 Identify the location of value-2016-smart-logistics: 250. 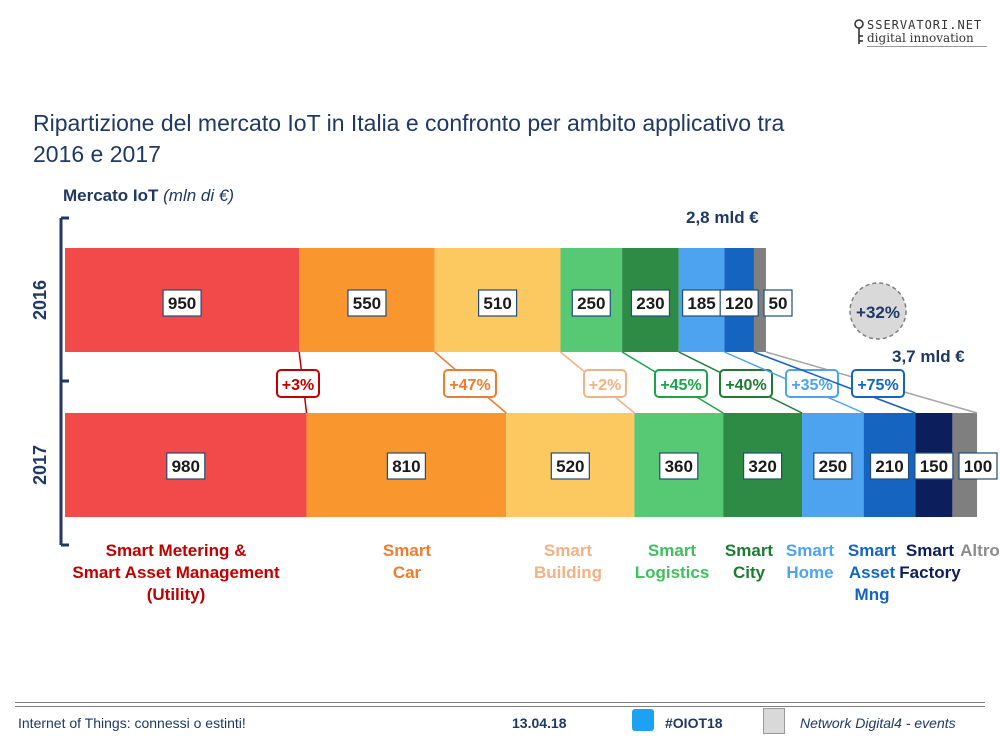
(591, 303).